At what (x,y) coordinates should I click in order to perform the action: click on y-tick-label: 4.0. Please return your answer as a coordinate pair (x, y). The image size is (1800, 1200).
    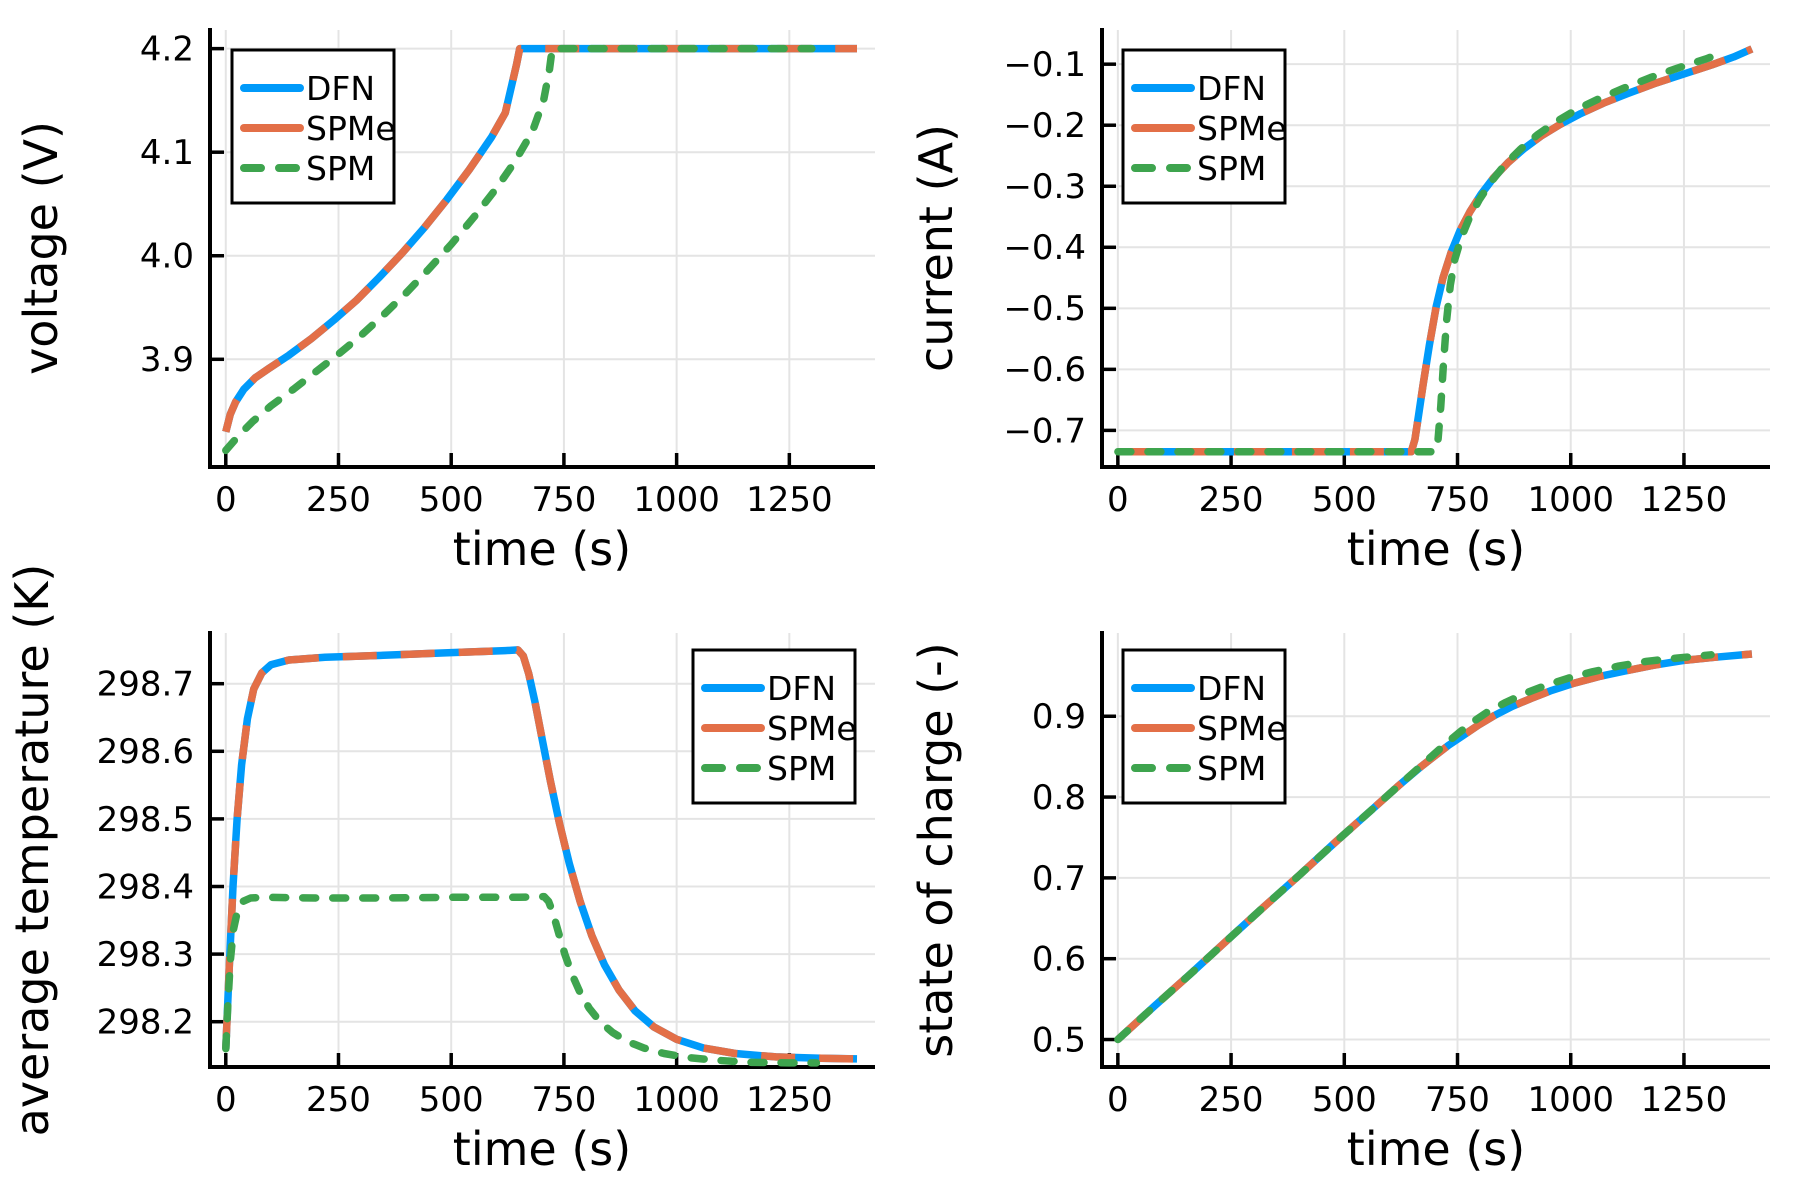
    Looking at the image, I should click on (167, 257).